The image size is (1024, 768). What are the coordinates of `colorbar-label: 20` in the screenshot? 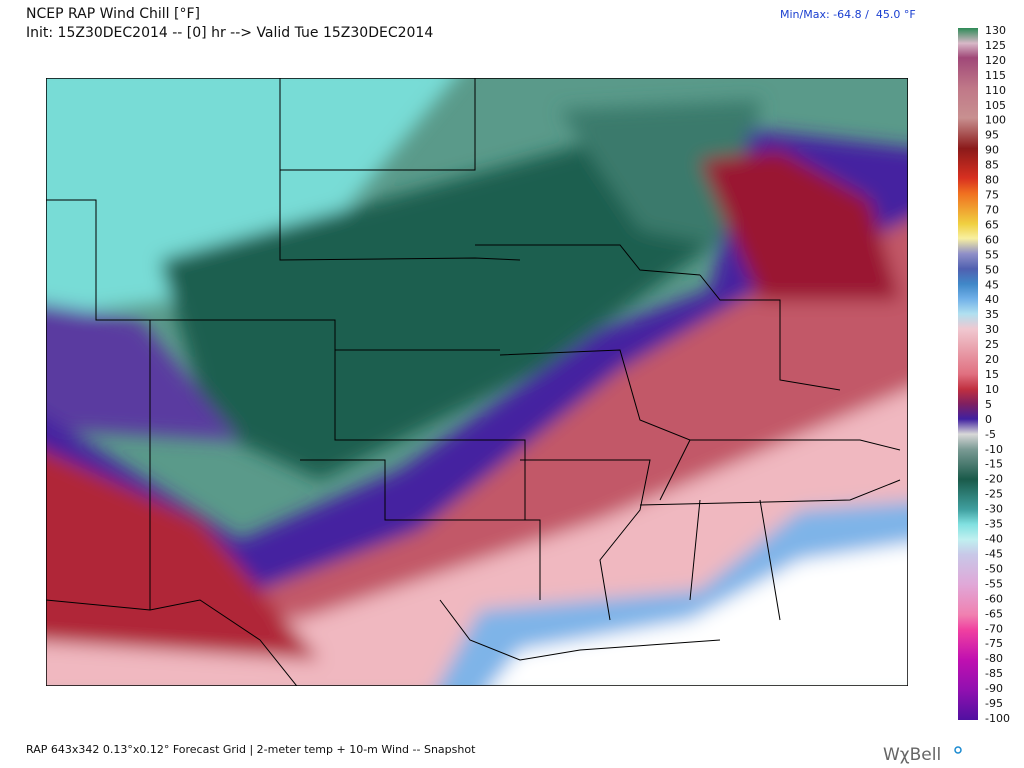 It's located at (992, 359).